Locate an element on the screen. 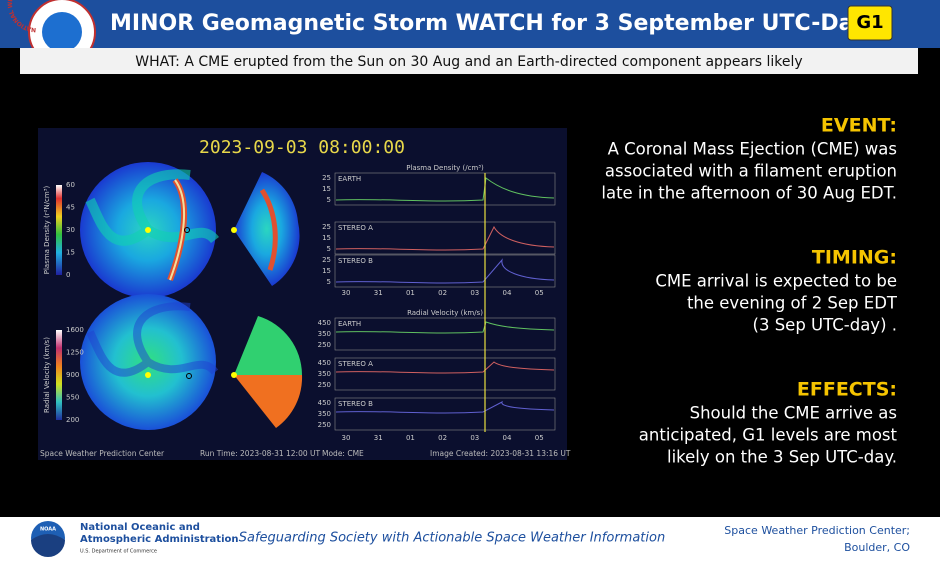  velocity-spiral is located at coordinates (152, 339).